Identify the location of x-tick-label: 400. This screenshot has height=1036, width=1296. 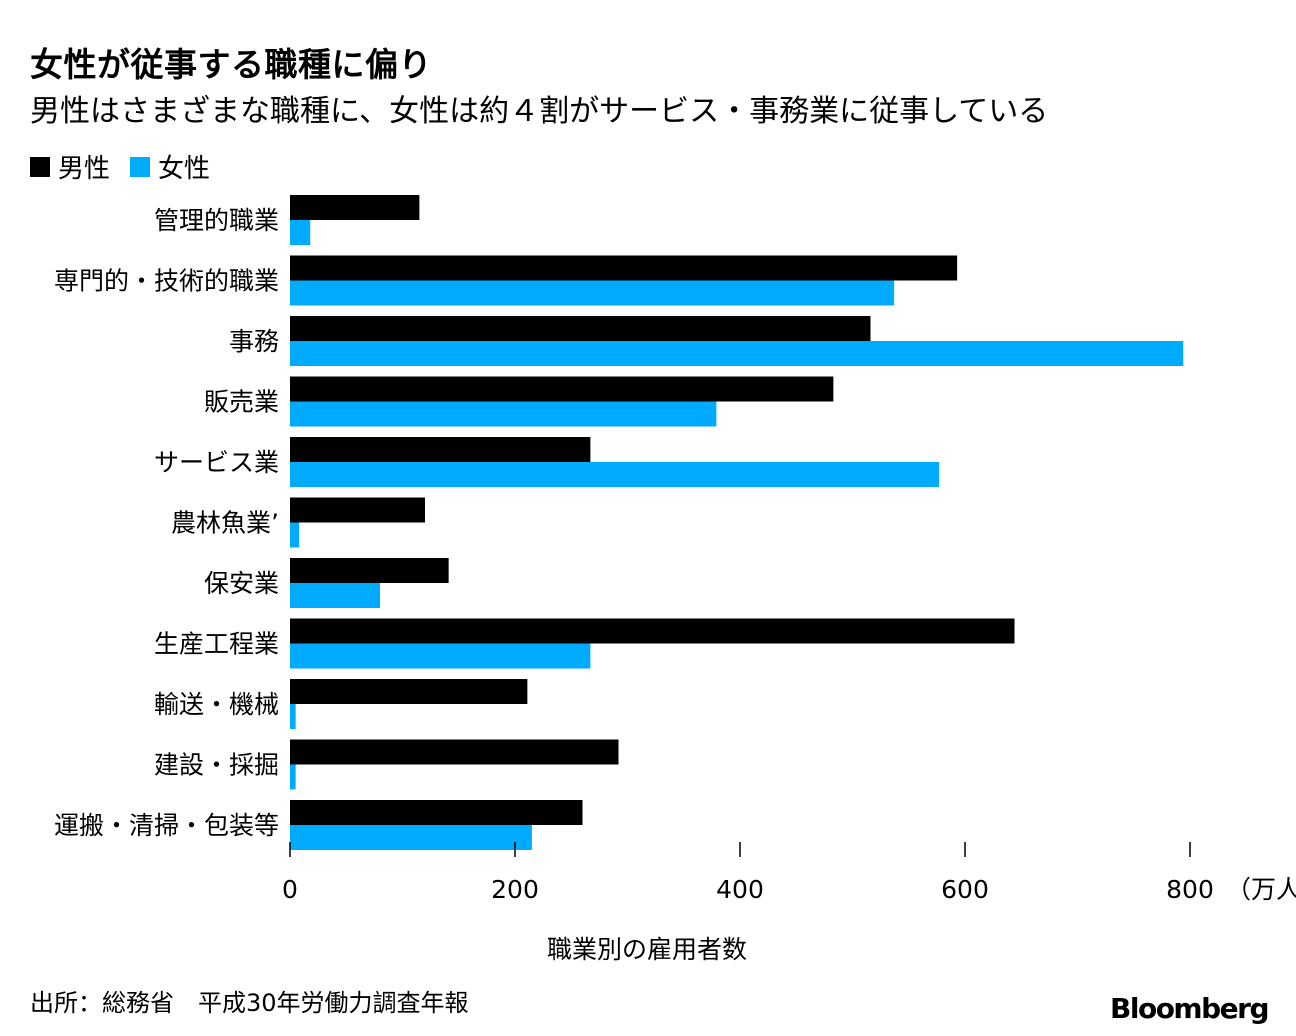
(740, 889).